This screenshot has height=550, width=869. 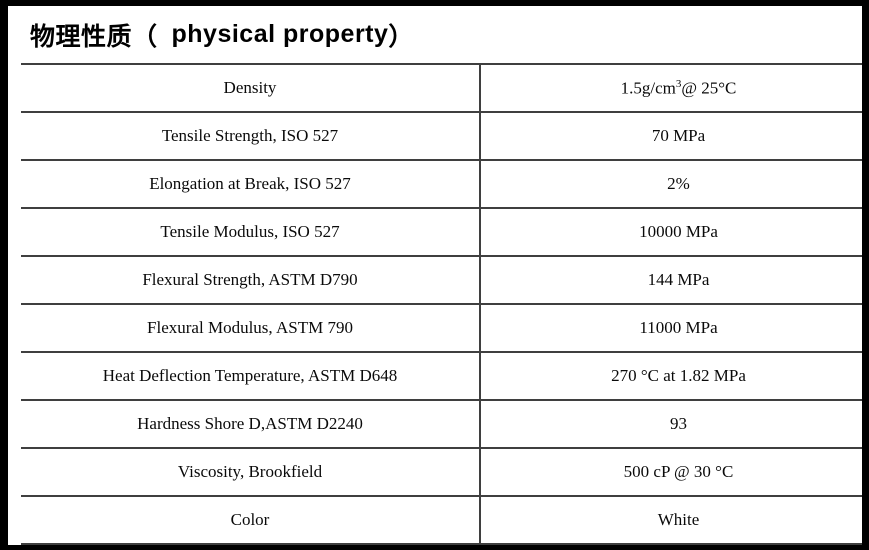 I want to click on property-name-cell: Tensile Strength, ISO 527, so click(x=251, y=136).